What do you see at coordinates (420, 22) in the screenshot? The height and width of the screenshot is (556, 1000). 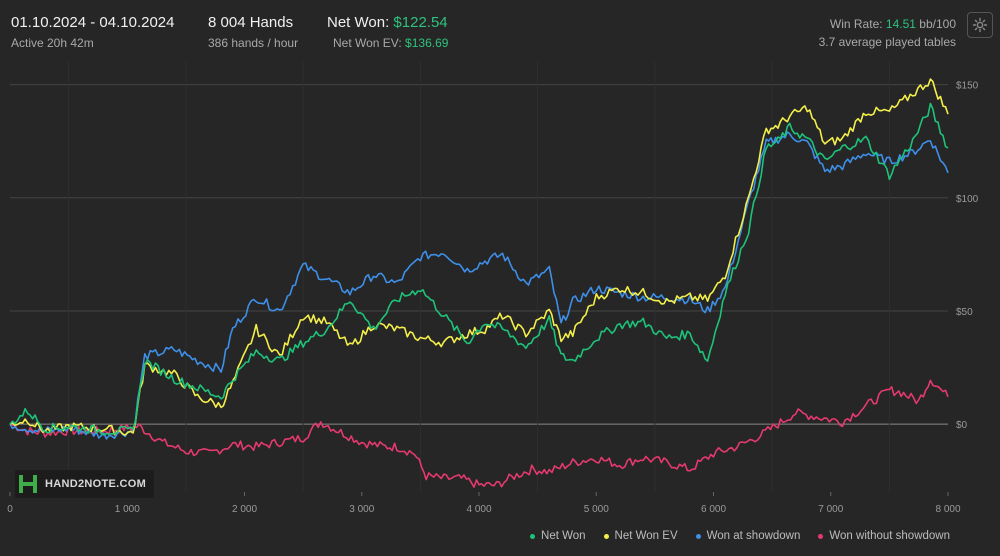 I see `net-won-value: $122.54` at bounding box center [420, 22].